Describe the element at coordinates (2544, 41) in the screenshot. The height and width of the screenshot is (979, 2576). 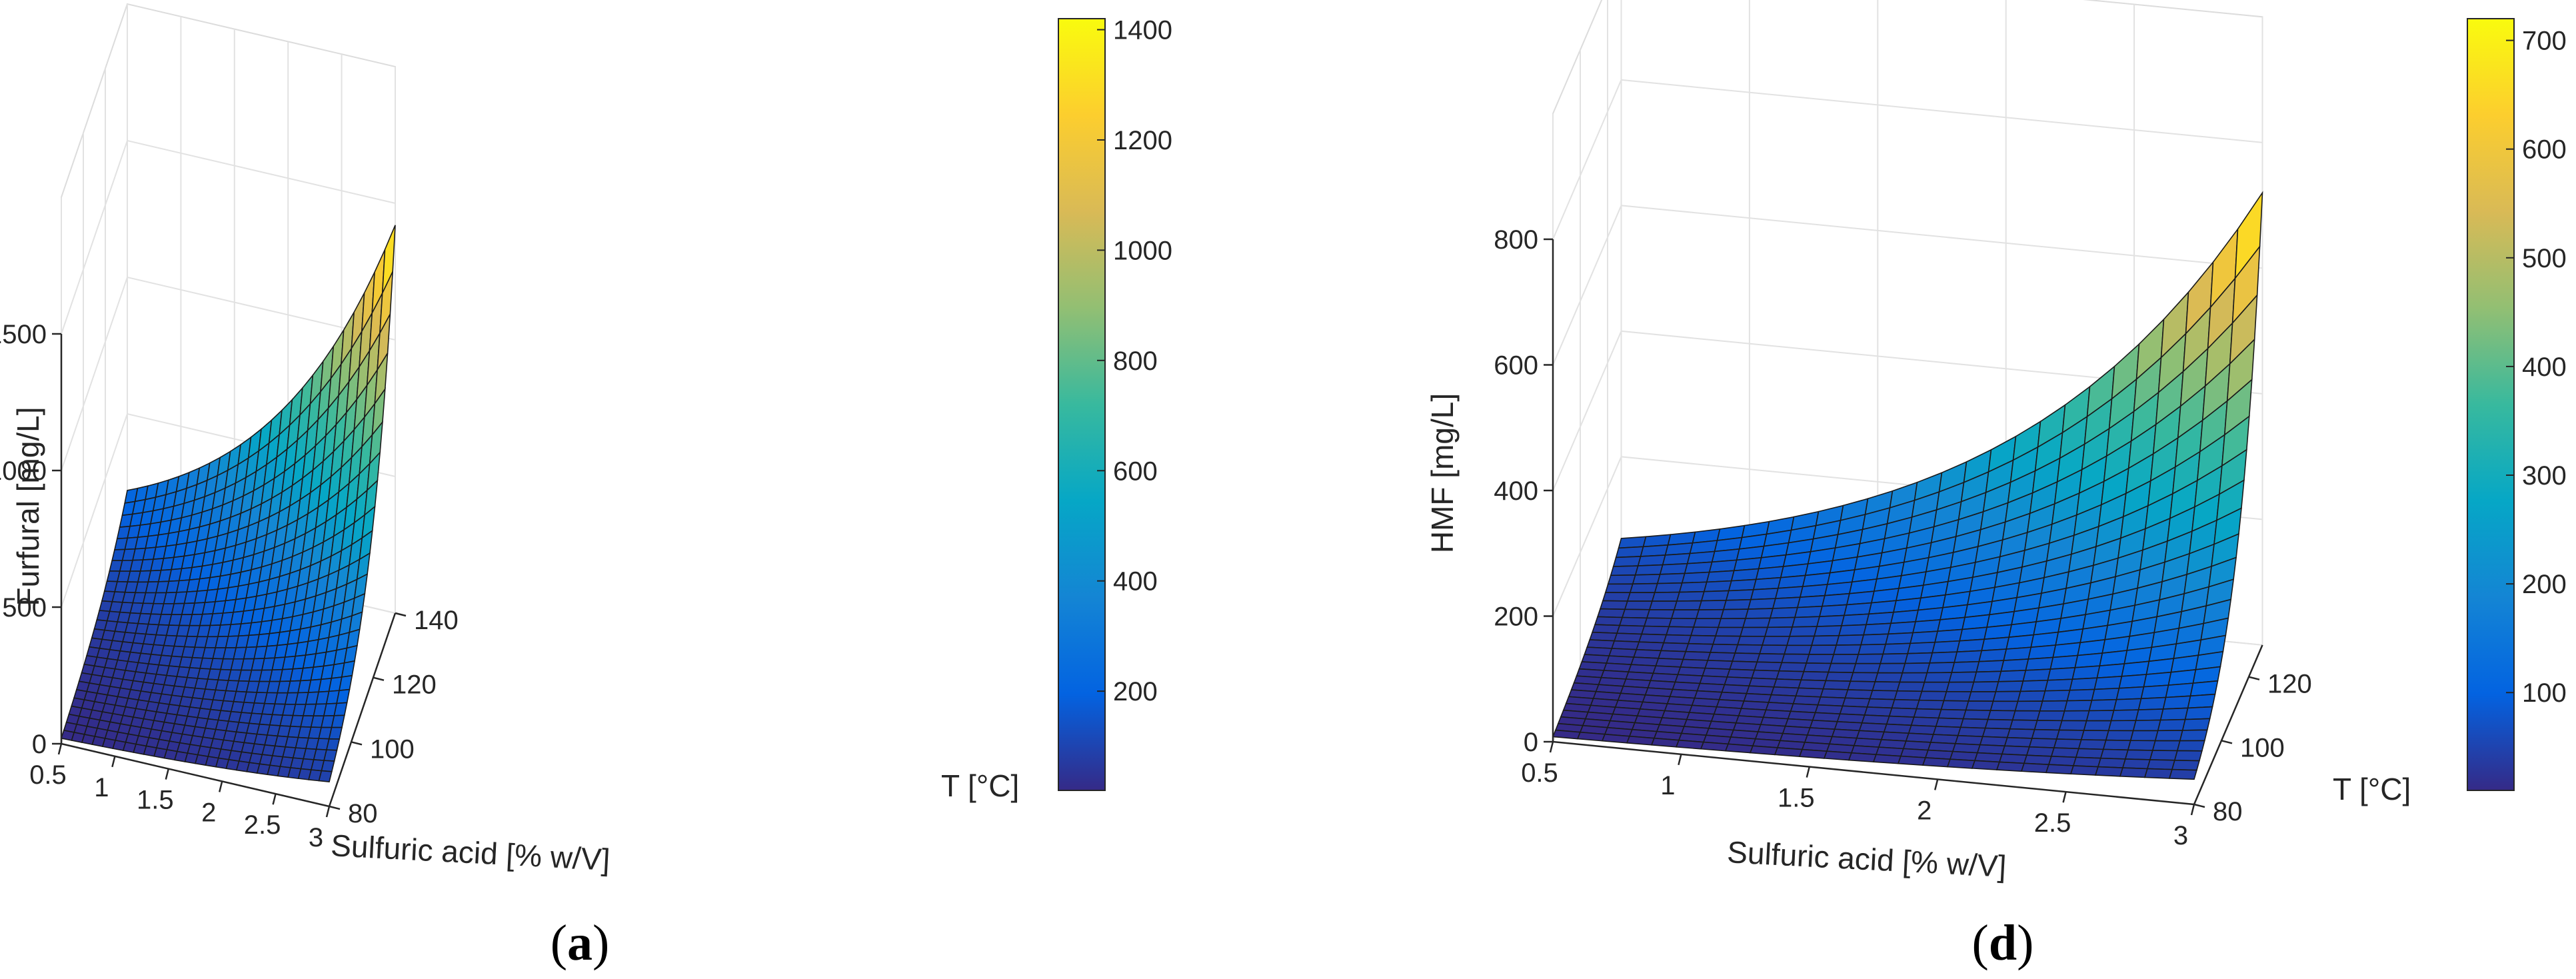
I see `colorbar-tick-label: 700` at that location.